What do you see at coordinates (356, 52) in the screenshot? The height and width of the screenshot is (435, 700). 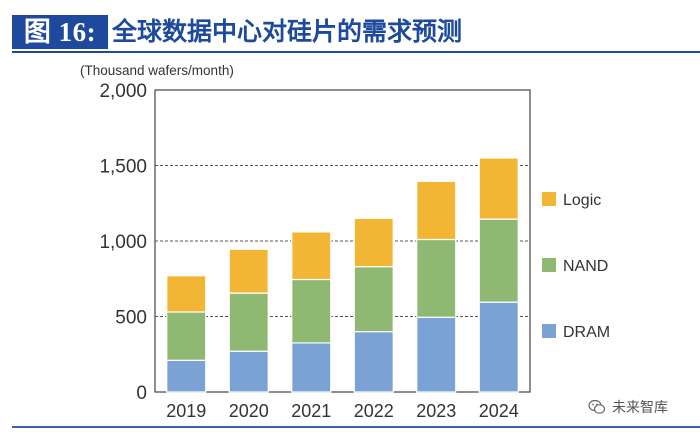 I see `header-rule` at bounding box center [356, 52].